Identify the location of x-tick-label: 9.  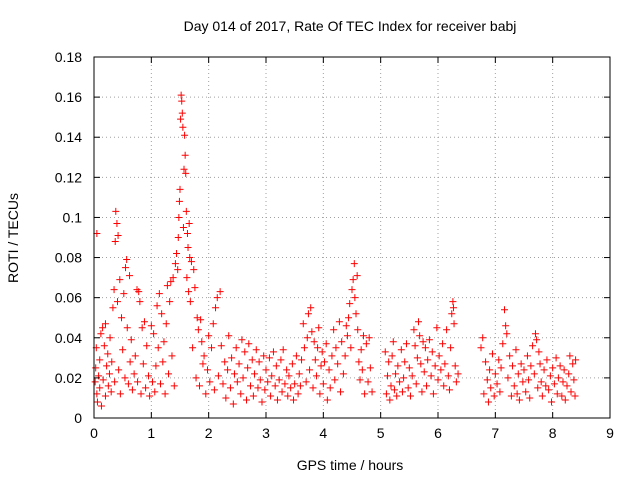
(610, 433).